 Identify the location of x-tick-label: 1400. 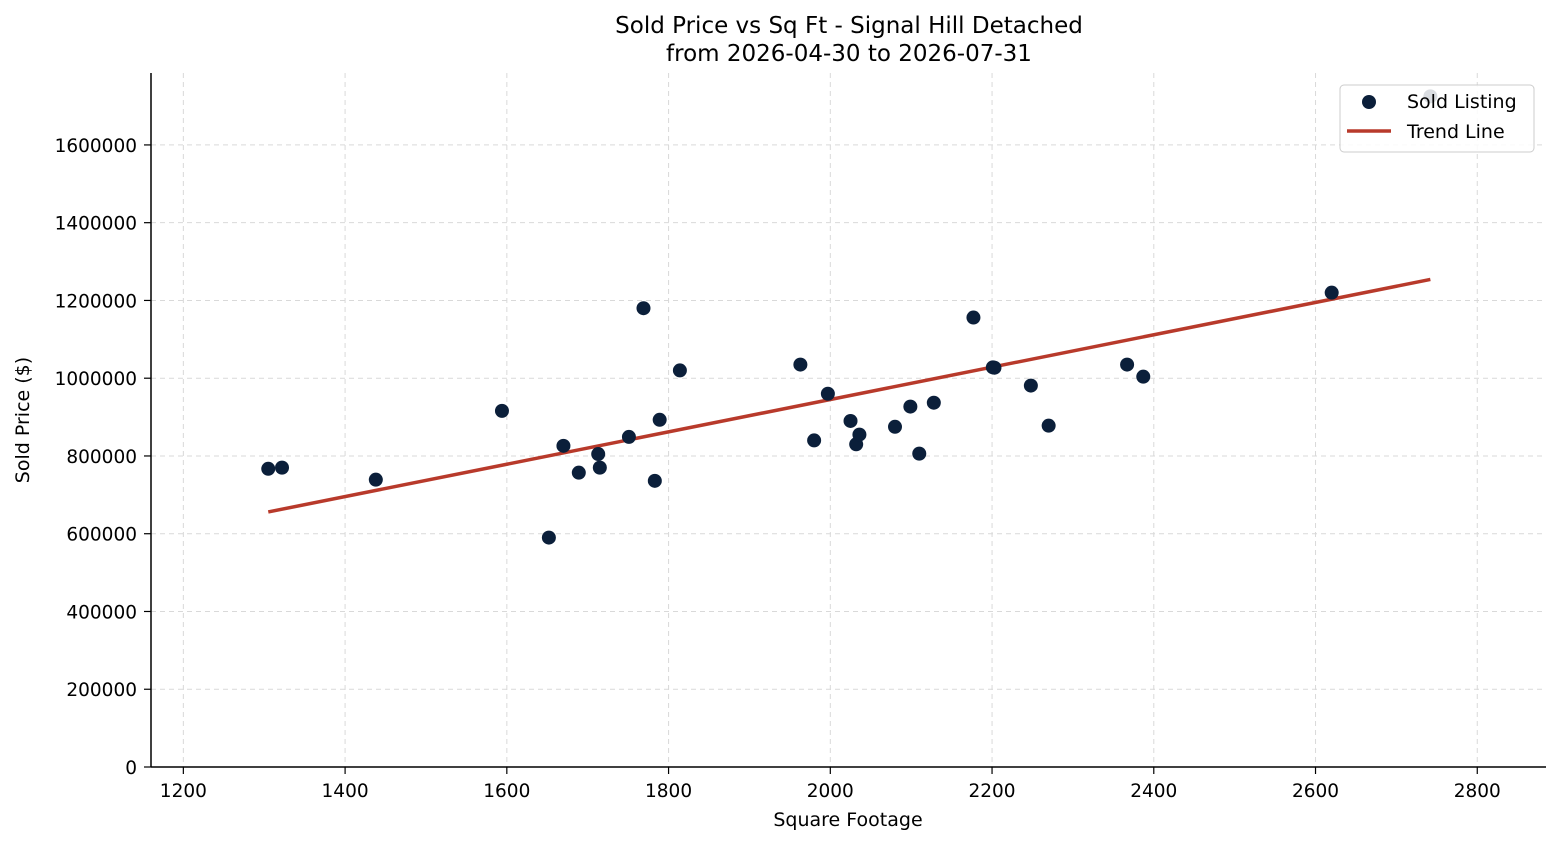
(345, 791).